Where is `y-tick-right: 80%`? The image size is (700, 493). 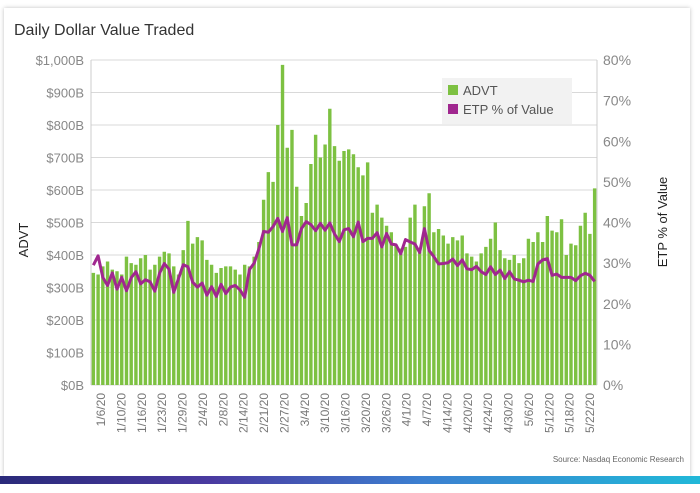 y-tick-right: 80% is located at coordinates (617, 60).